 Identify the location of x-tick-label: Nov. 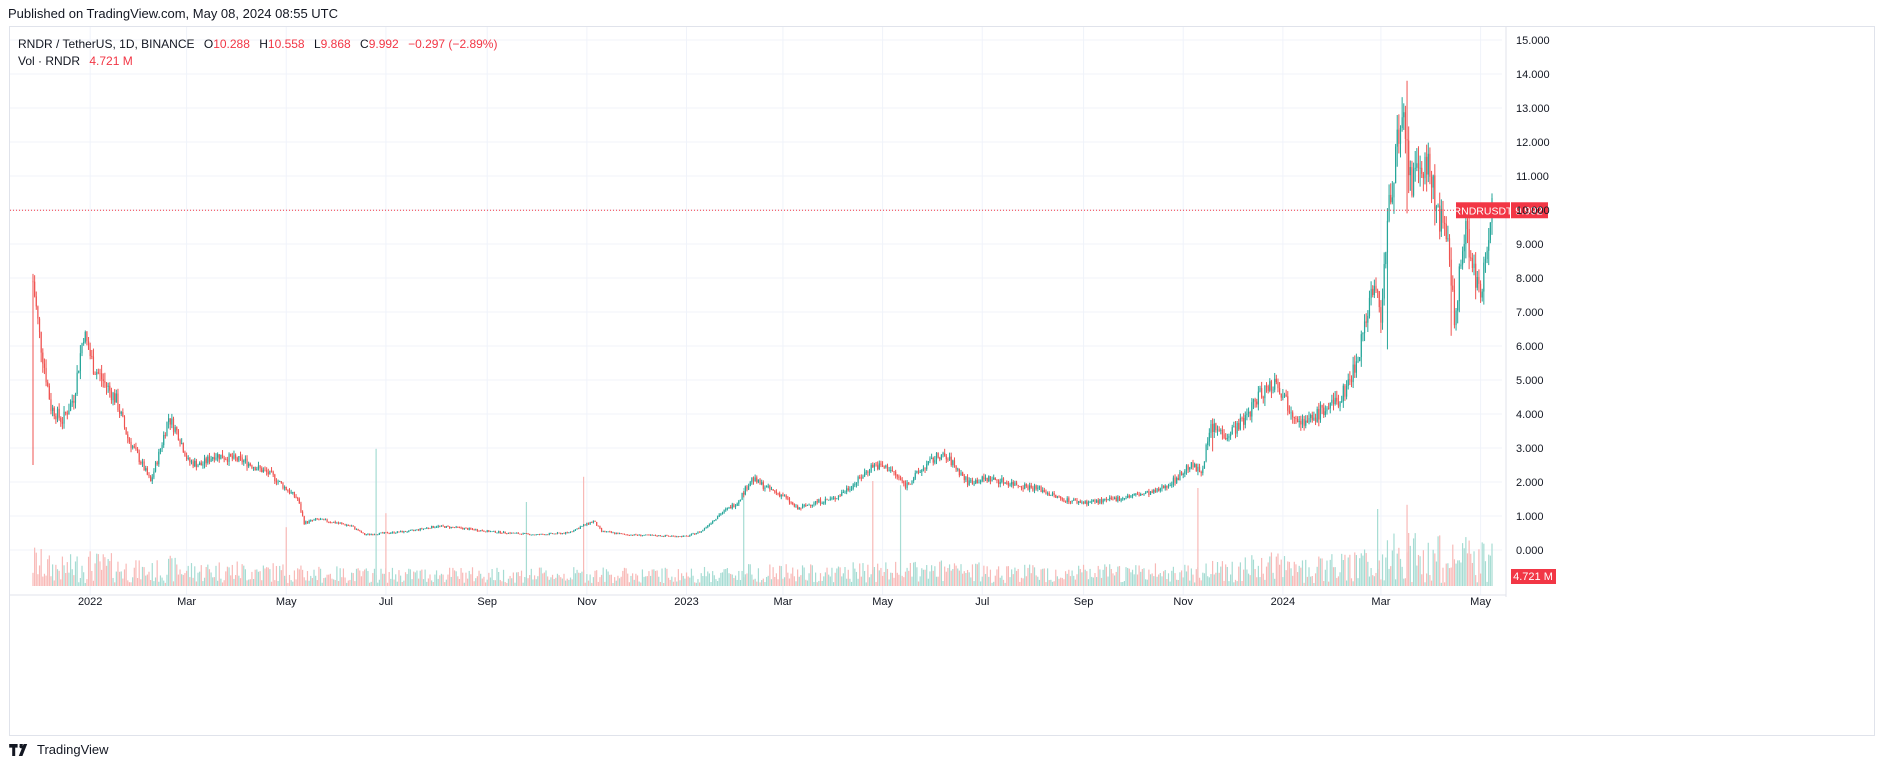
(587, 602).